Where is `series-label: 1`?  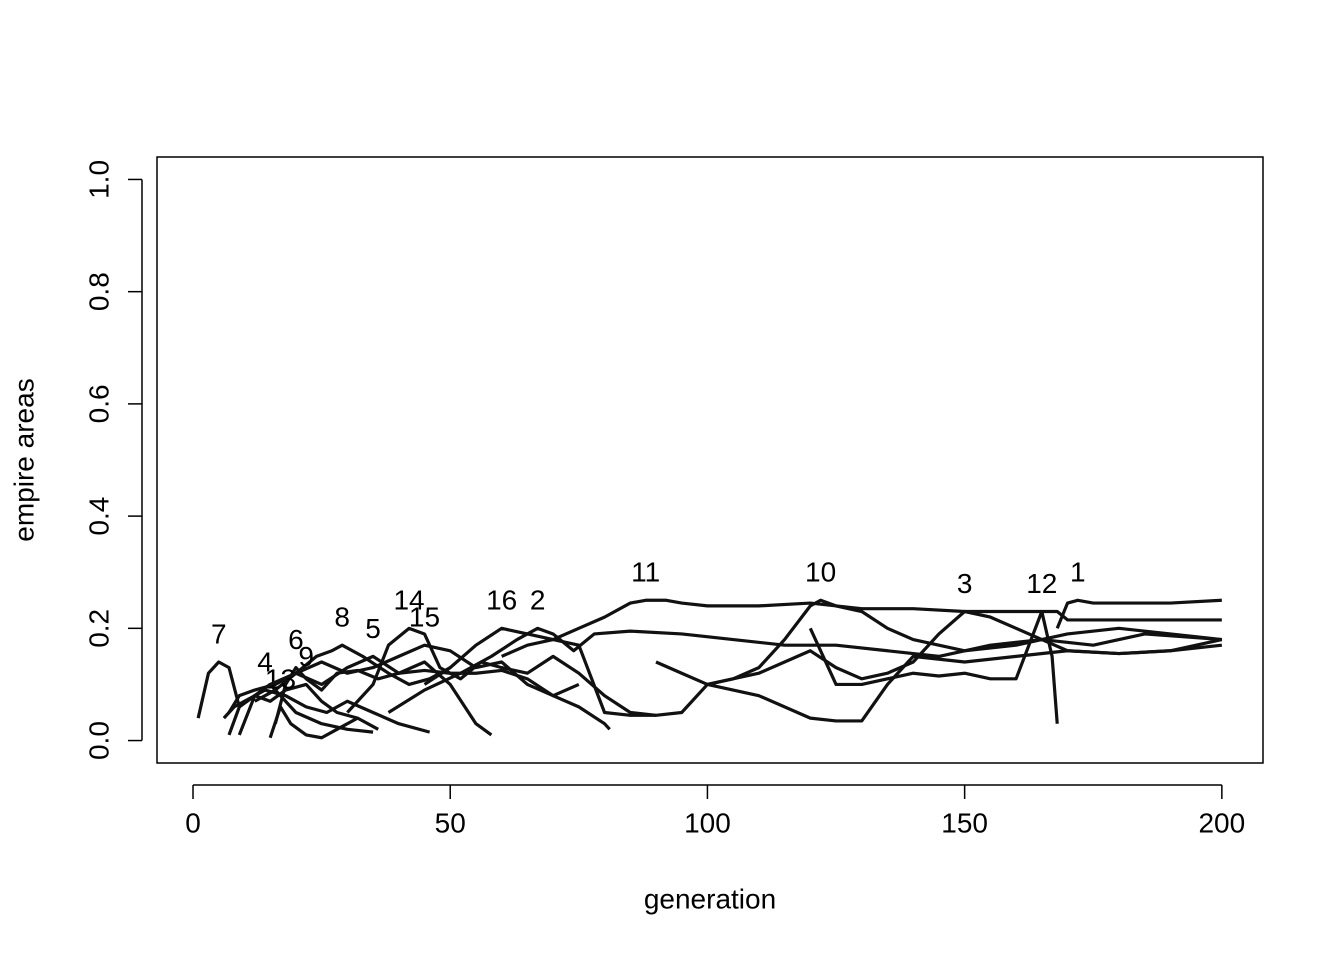 series-label: 1 is located at coordinates (1078, 572).